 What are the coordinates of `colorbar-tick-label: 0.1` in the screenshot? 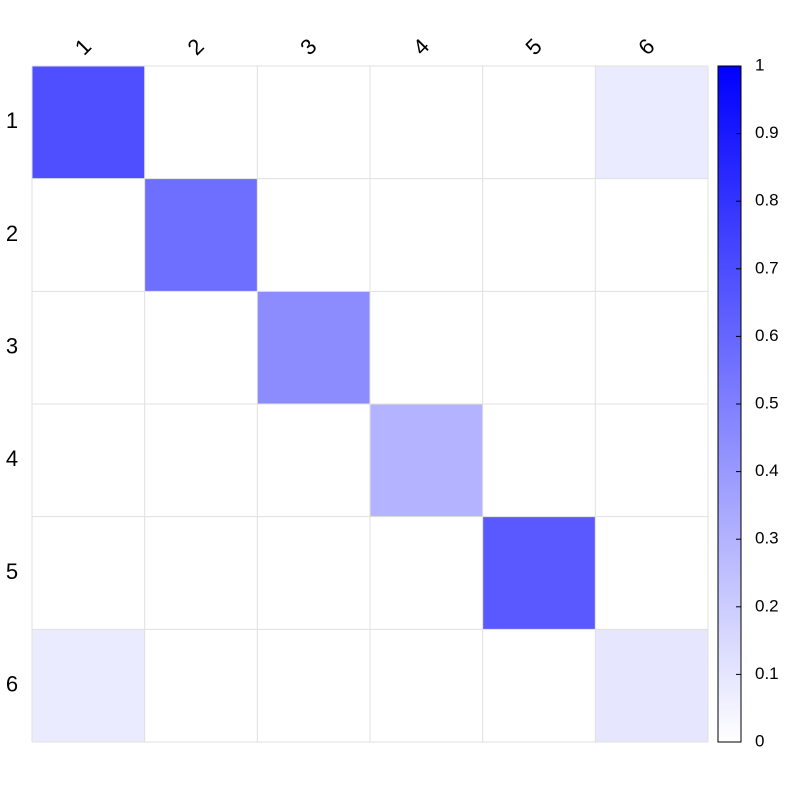 It's located at (767, 673).